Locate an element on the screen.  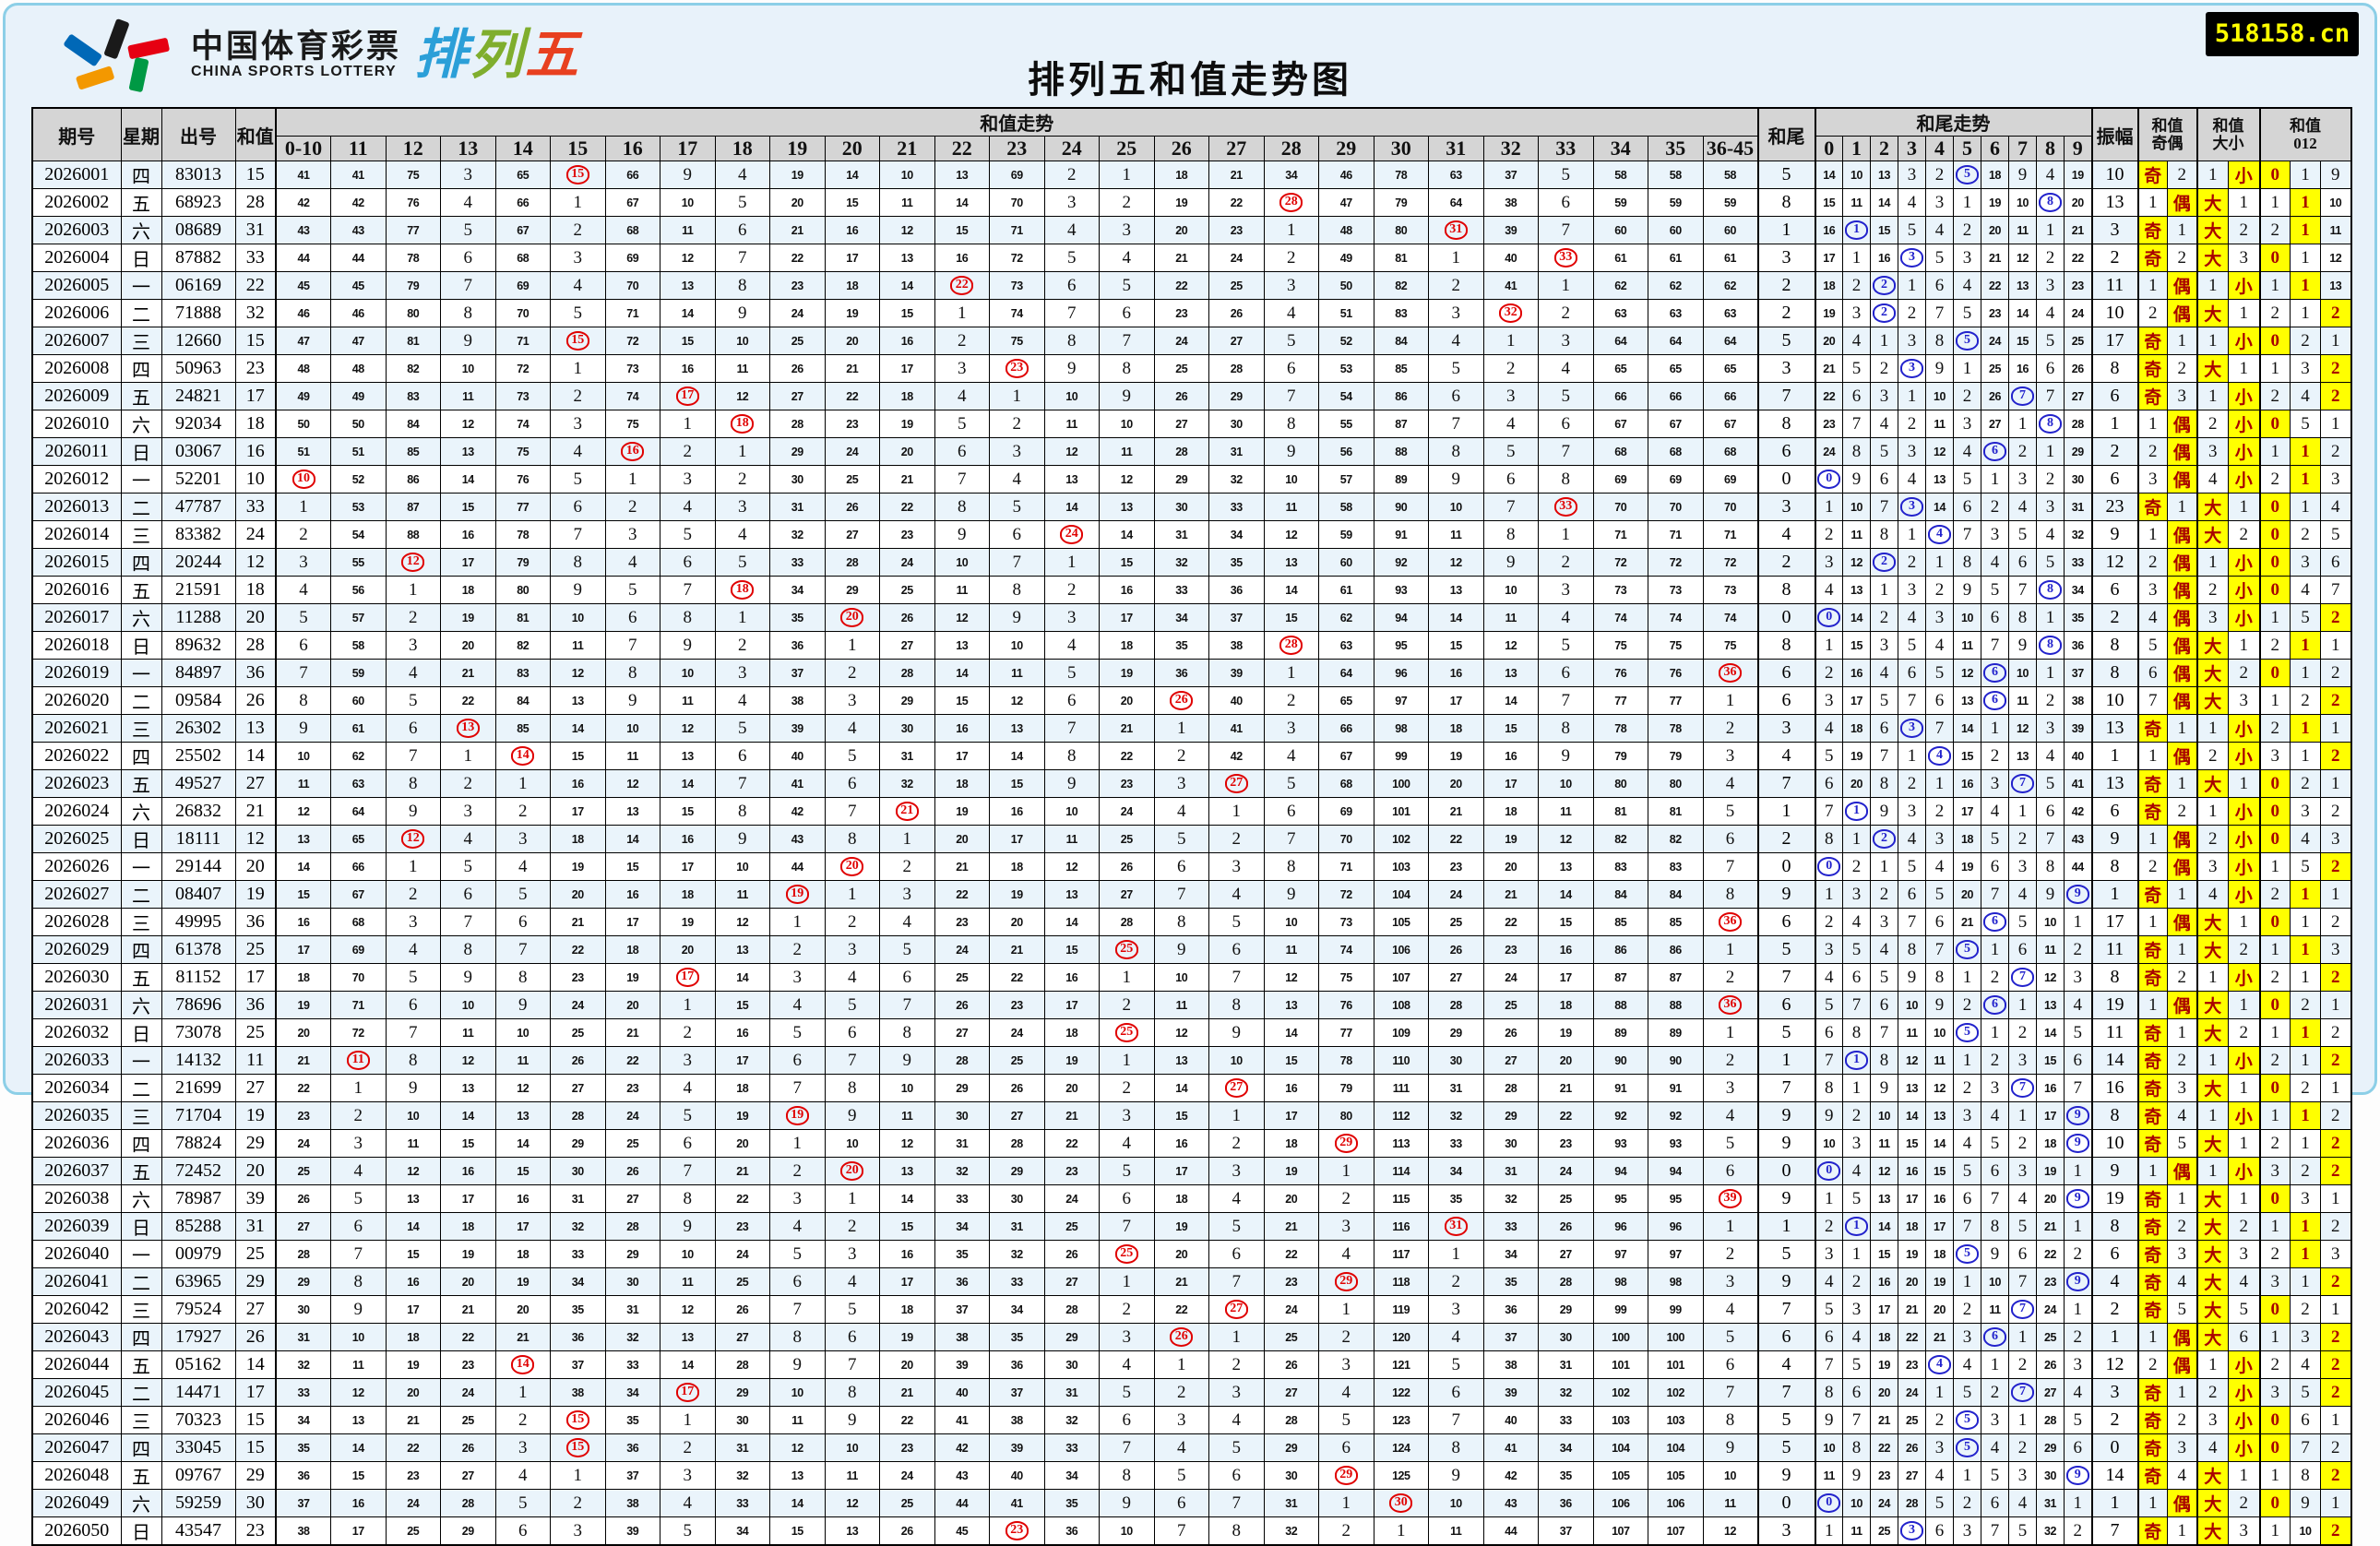
sum-trend-cell: 36 is located at coordinates (632, 1447).